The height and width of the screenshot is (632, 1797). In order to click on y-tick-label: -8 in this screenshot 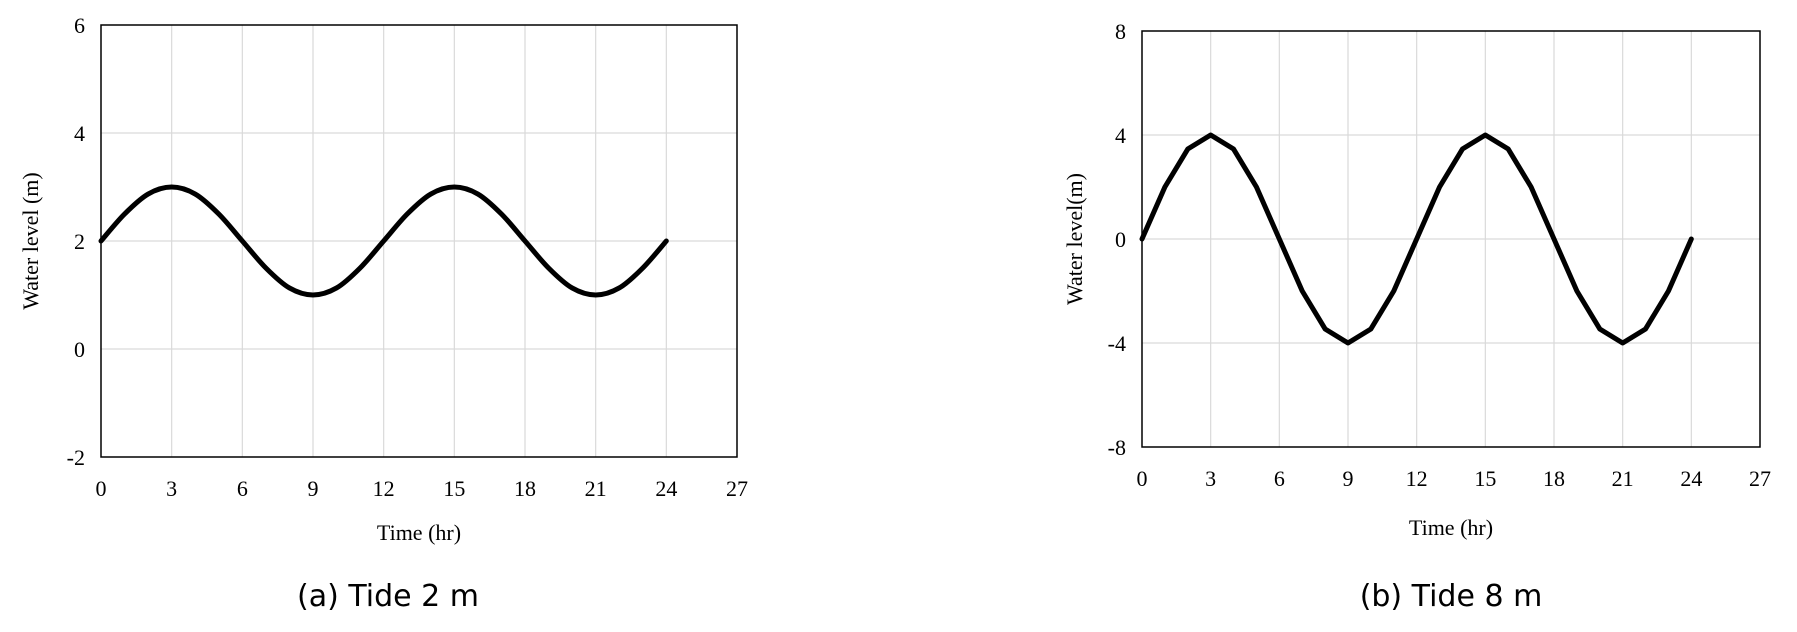, I will do `click(1117, 447)`.